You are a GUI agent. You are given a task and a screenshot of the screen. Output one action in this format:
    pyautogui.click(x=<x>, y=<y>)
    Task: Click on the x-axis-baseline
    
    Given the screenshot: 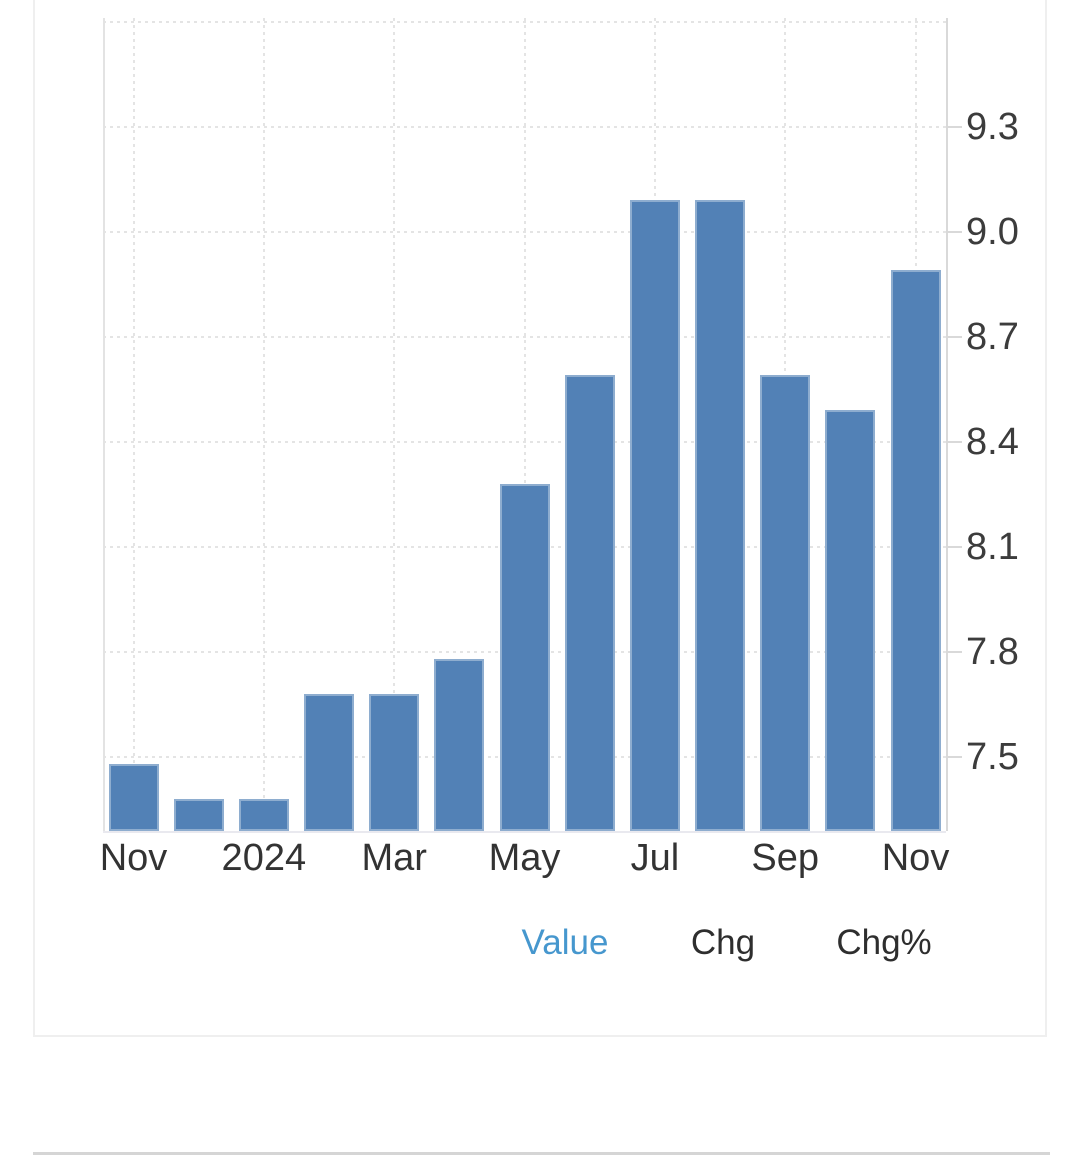 What is the action you would take?
    pyautogui.click(x=524, y=832)
    